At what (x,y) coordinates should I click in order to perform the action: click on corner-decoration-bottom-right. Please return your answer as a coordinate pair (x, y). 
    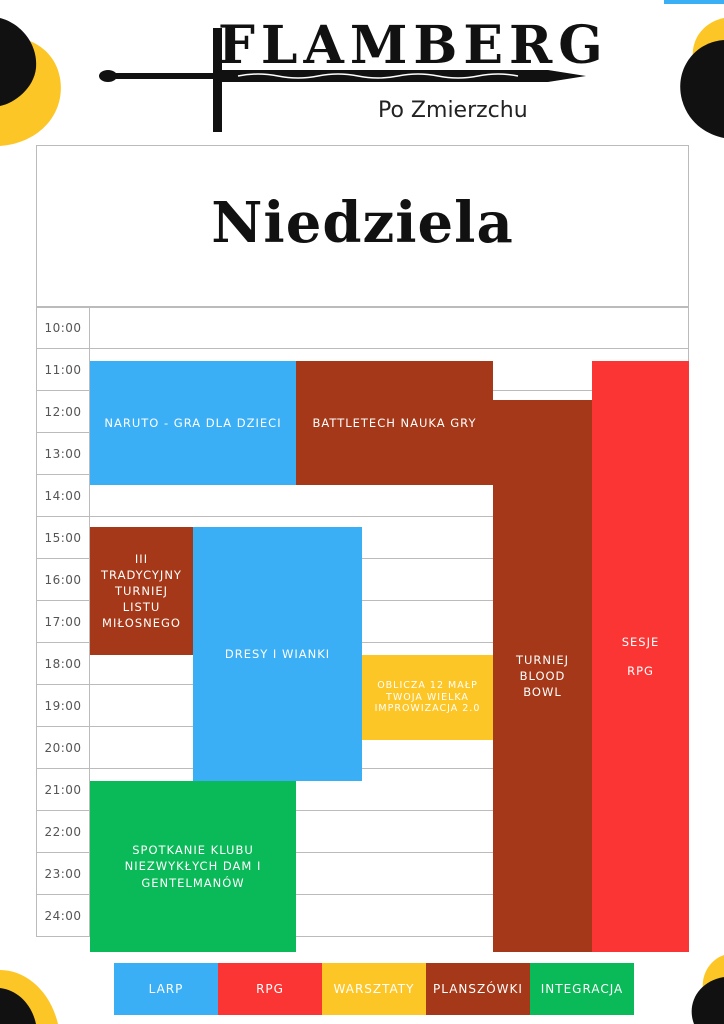
    Looking at the image, I should click on (707, 989).